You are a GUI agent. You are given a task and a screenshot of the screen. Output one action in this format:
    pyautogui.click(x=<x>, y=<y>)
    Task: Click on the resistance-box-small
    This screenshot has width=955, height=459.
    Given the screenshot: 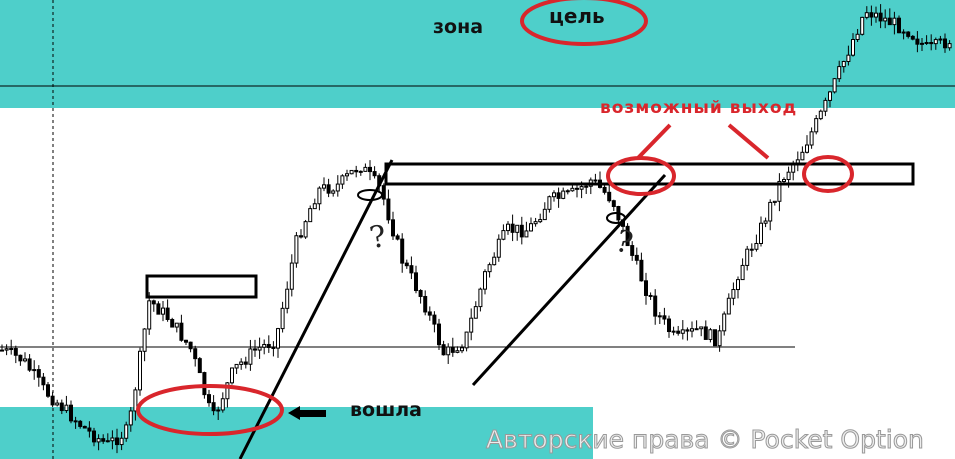 What is the action you would take?
    pyautogui.click(x=201, y=286)
    